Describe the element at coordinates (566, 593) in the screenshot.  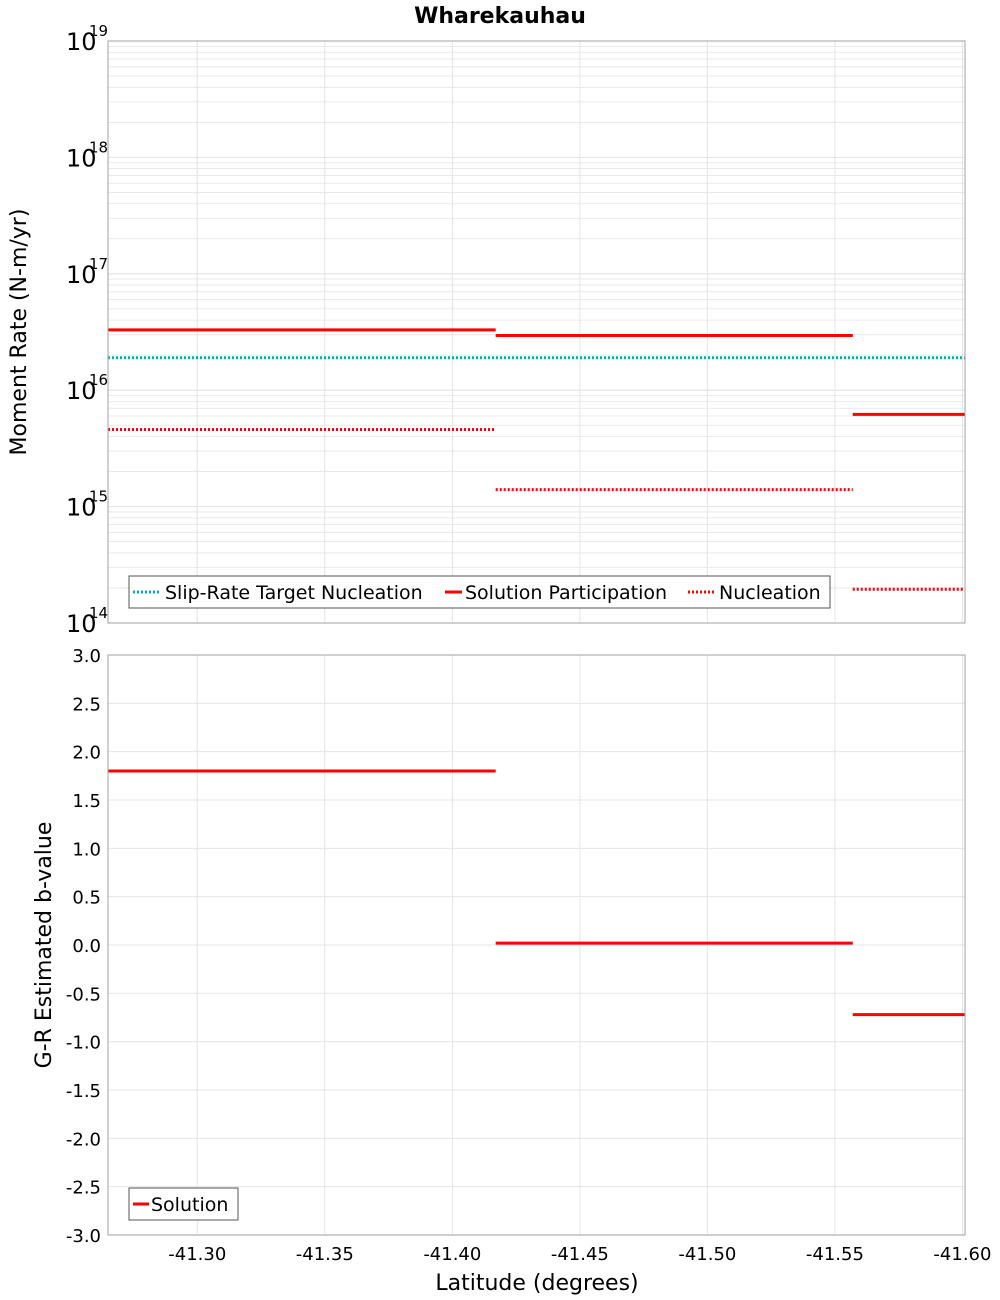
I see `legend-label-solution-participation: Solution Participation` at that location.